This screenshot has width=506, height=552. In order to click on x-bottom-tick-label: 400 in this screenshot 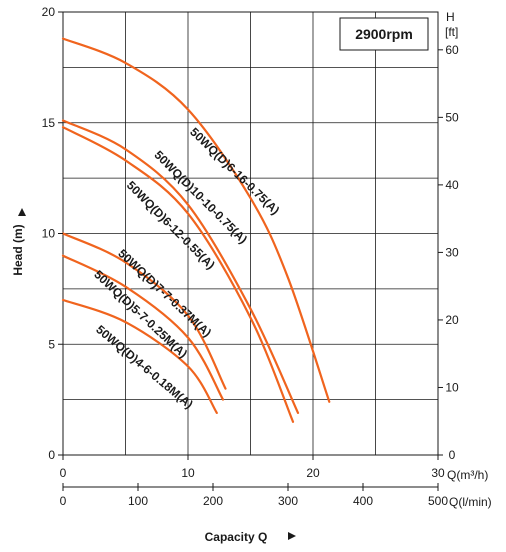, I will do `click(363, 501)`.